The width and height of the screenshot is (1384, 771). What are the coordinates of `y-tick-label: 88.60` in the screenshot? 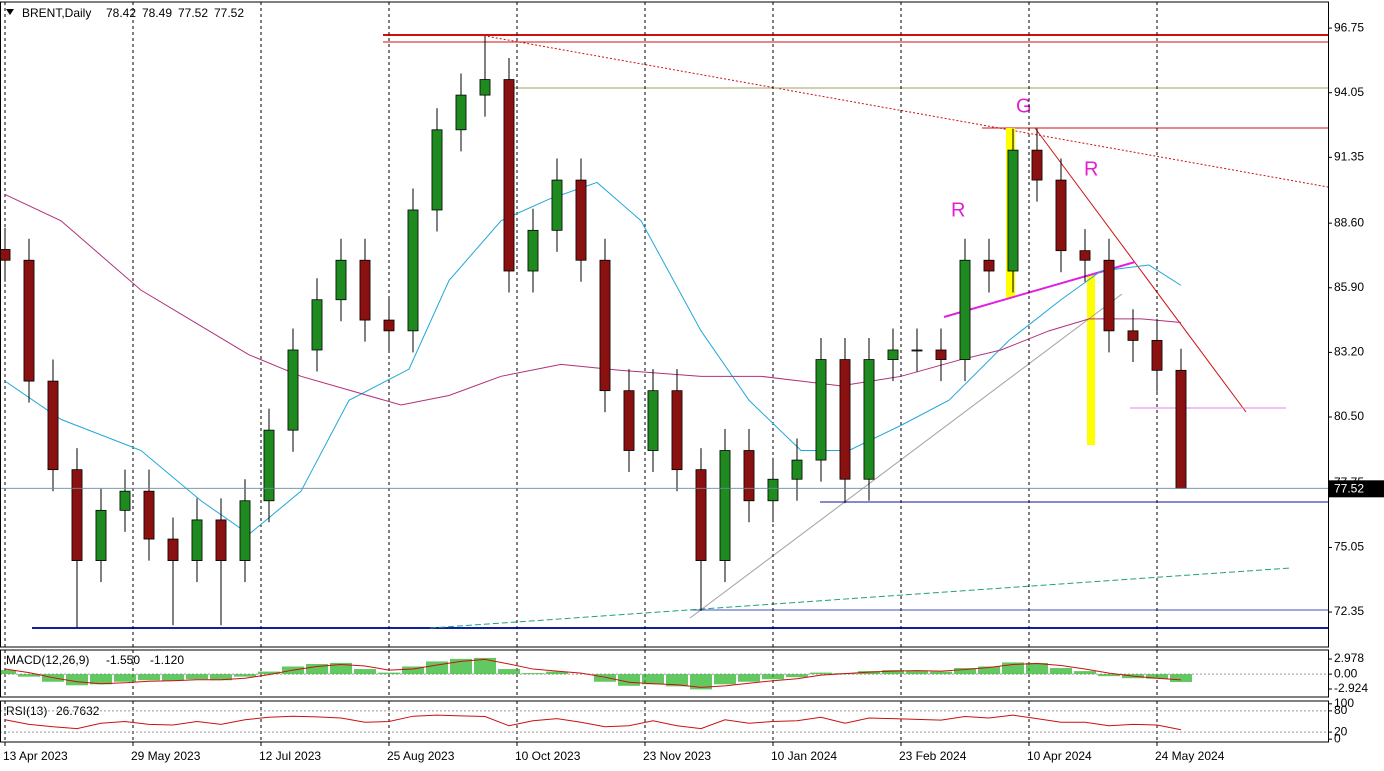 It's located at (1349, 222).